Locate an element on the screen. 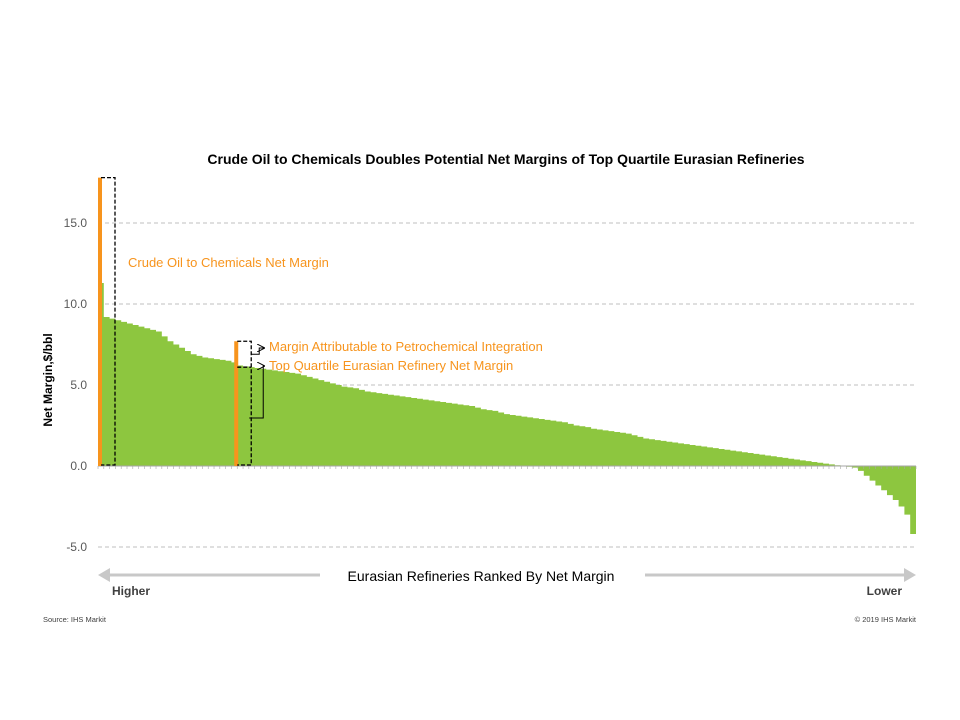 The height and width of the screenshot is (720, 960). direction-arrow is located at coordinates (507, 575).